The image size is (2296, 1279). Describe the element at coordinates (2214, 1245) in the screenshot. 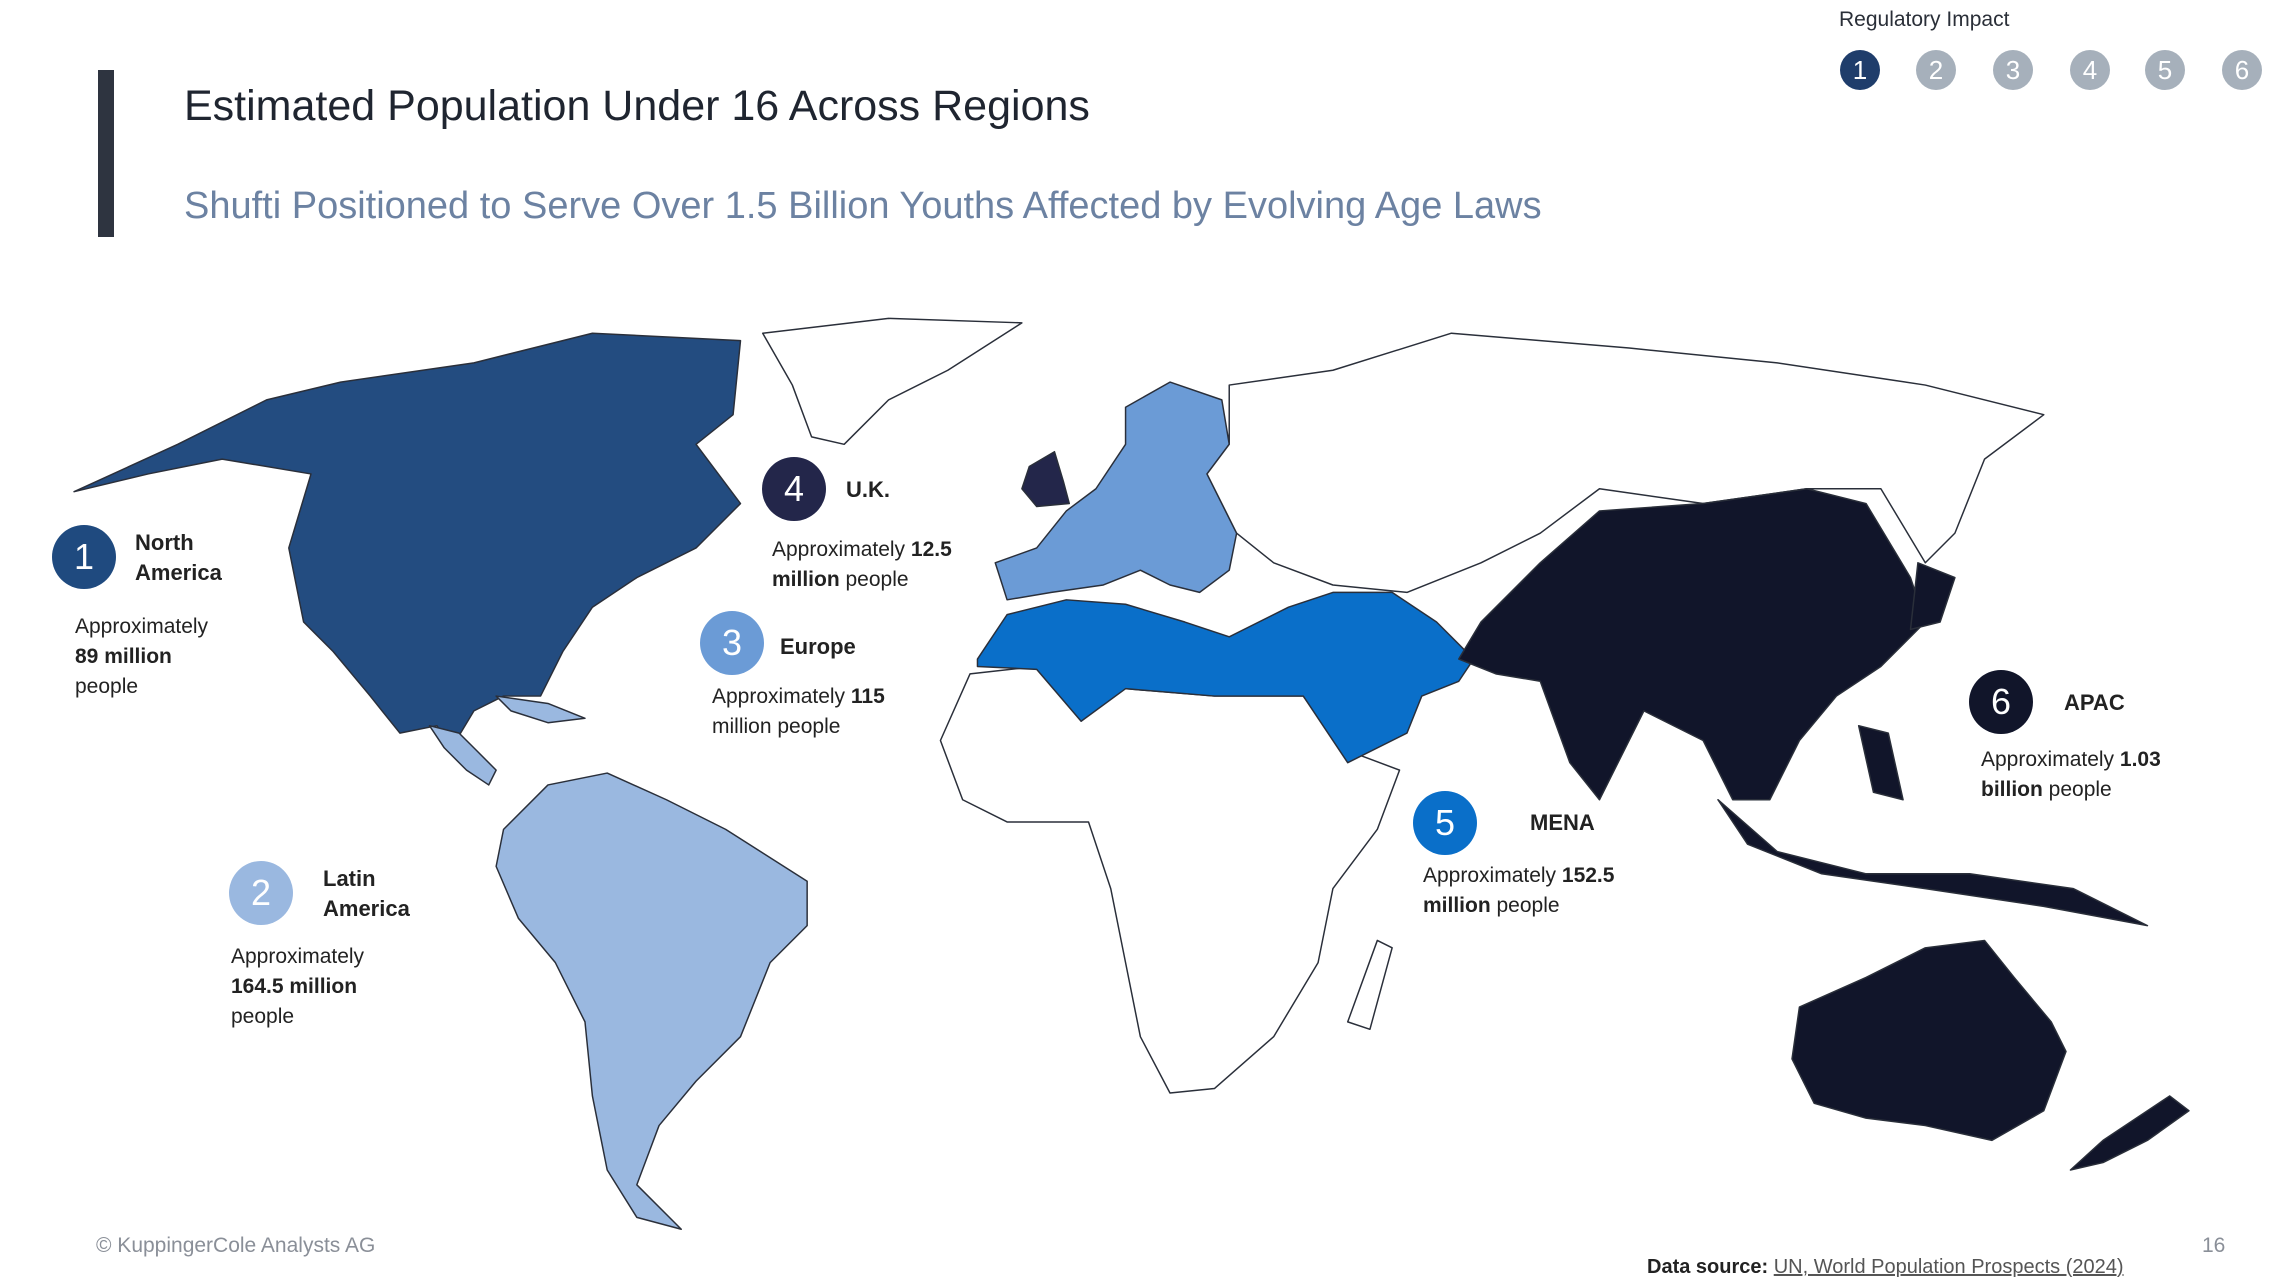

I see `page-number: 16` at that location.